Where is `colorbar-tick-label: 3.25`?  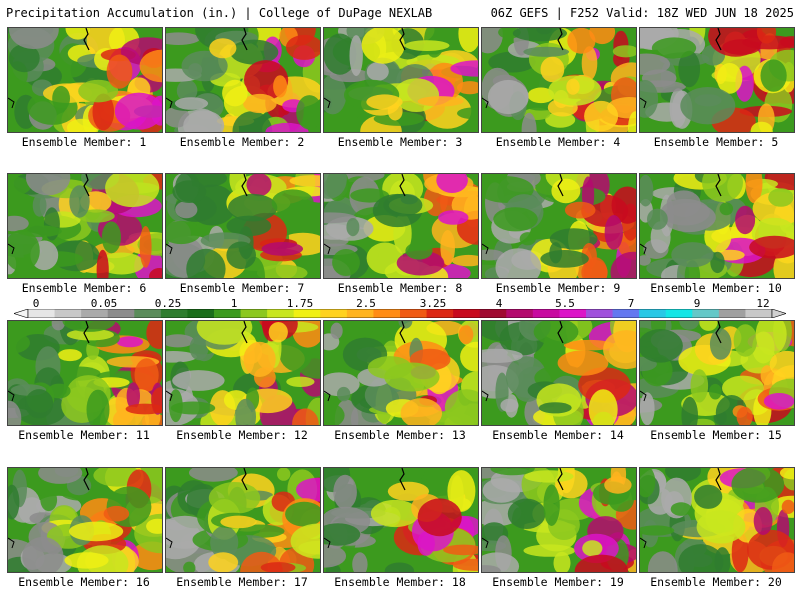 colorbar-tick-label: 3.25 is located at coordinates (433, 303).